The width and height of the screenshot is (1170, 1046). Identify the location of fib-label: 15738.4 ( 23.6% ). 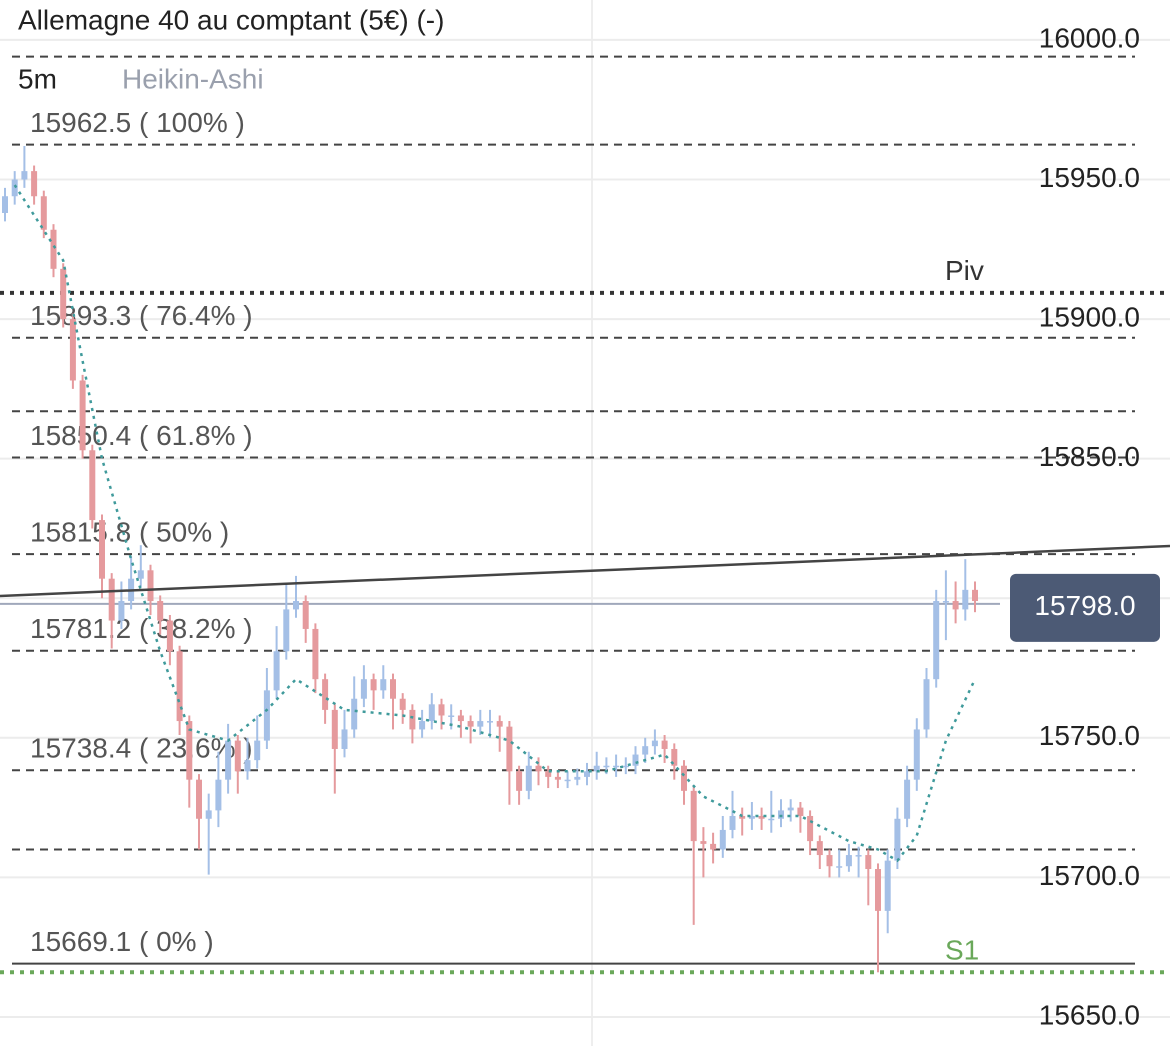
(141, 748).